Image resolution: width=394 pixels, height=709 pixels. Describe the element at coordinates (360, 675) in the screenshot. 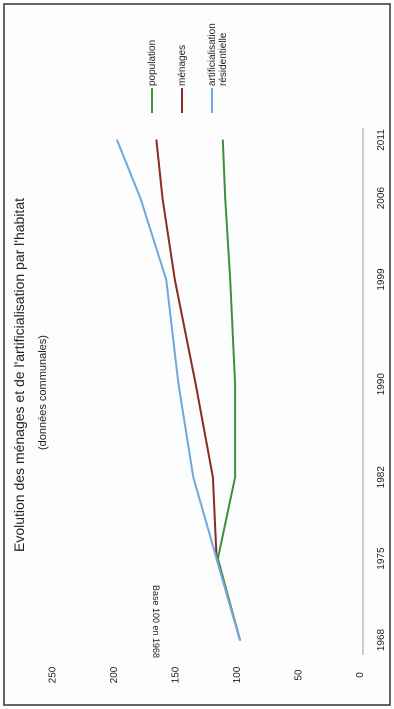

I see `y-tick-label: 0` at that location.